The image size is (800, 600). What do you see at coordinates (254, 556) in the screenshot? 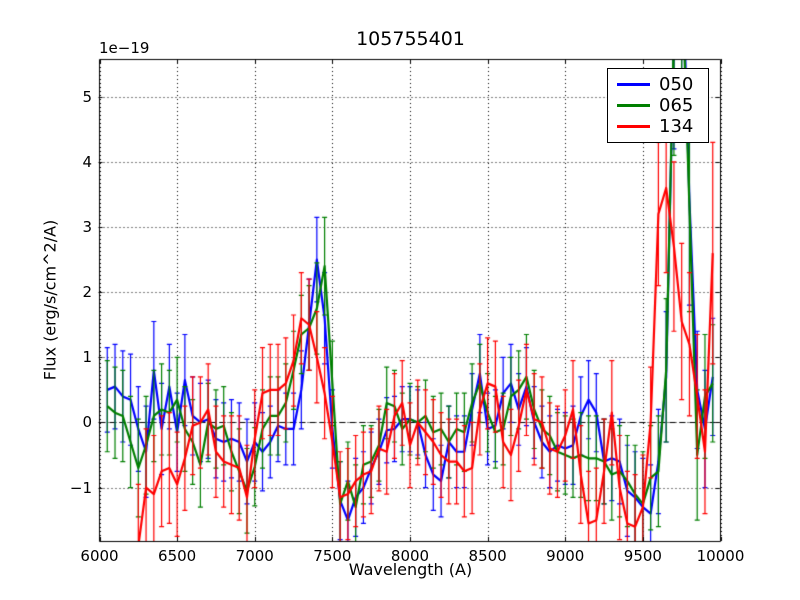
I see `x-tick-label: 7000` at bounding box center [254, 556].